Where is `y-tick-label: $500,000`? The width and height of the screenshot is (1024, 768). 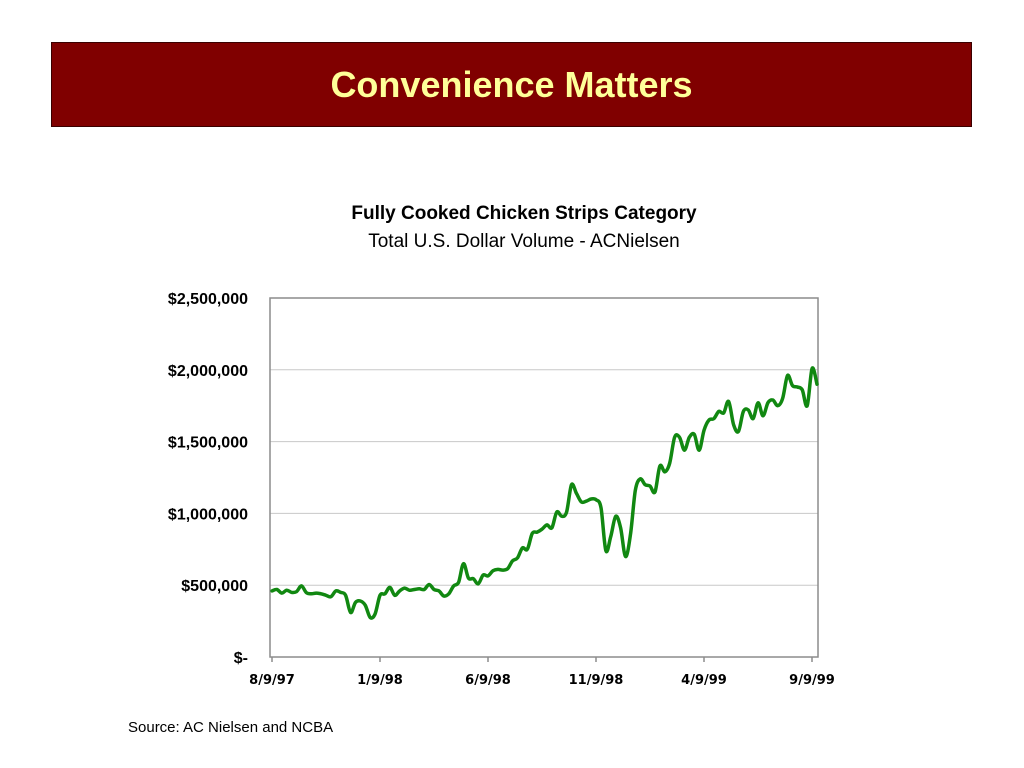 y-tick-label: $500,000 is located at coordinates (214, 586).